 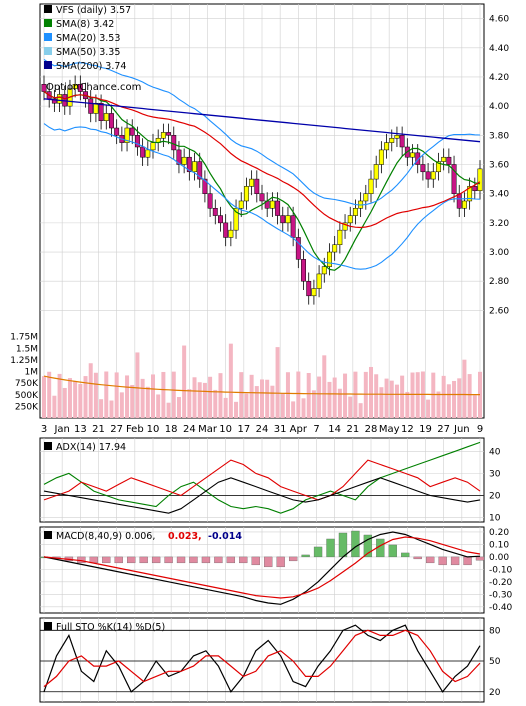 What do you see at coordinates (44, 429) in the screenshot?
I see `x-tick-label: 3` at bounding box center [44, 429].